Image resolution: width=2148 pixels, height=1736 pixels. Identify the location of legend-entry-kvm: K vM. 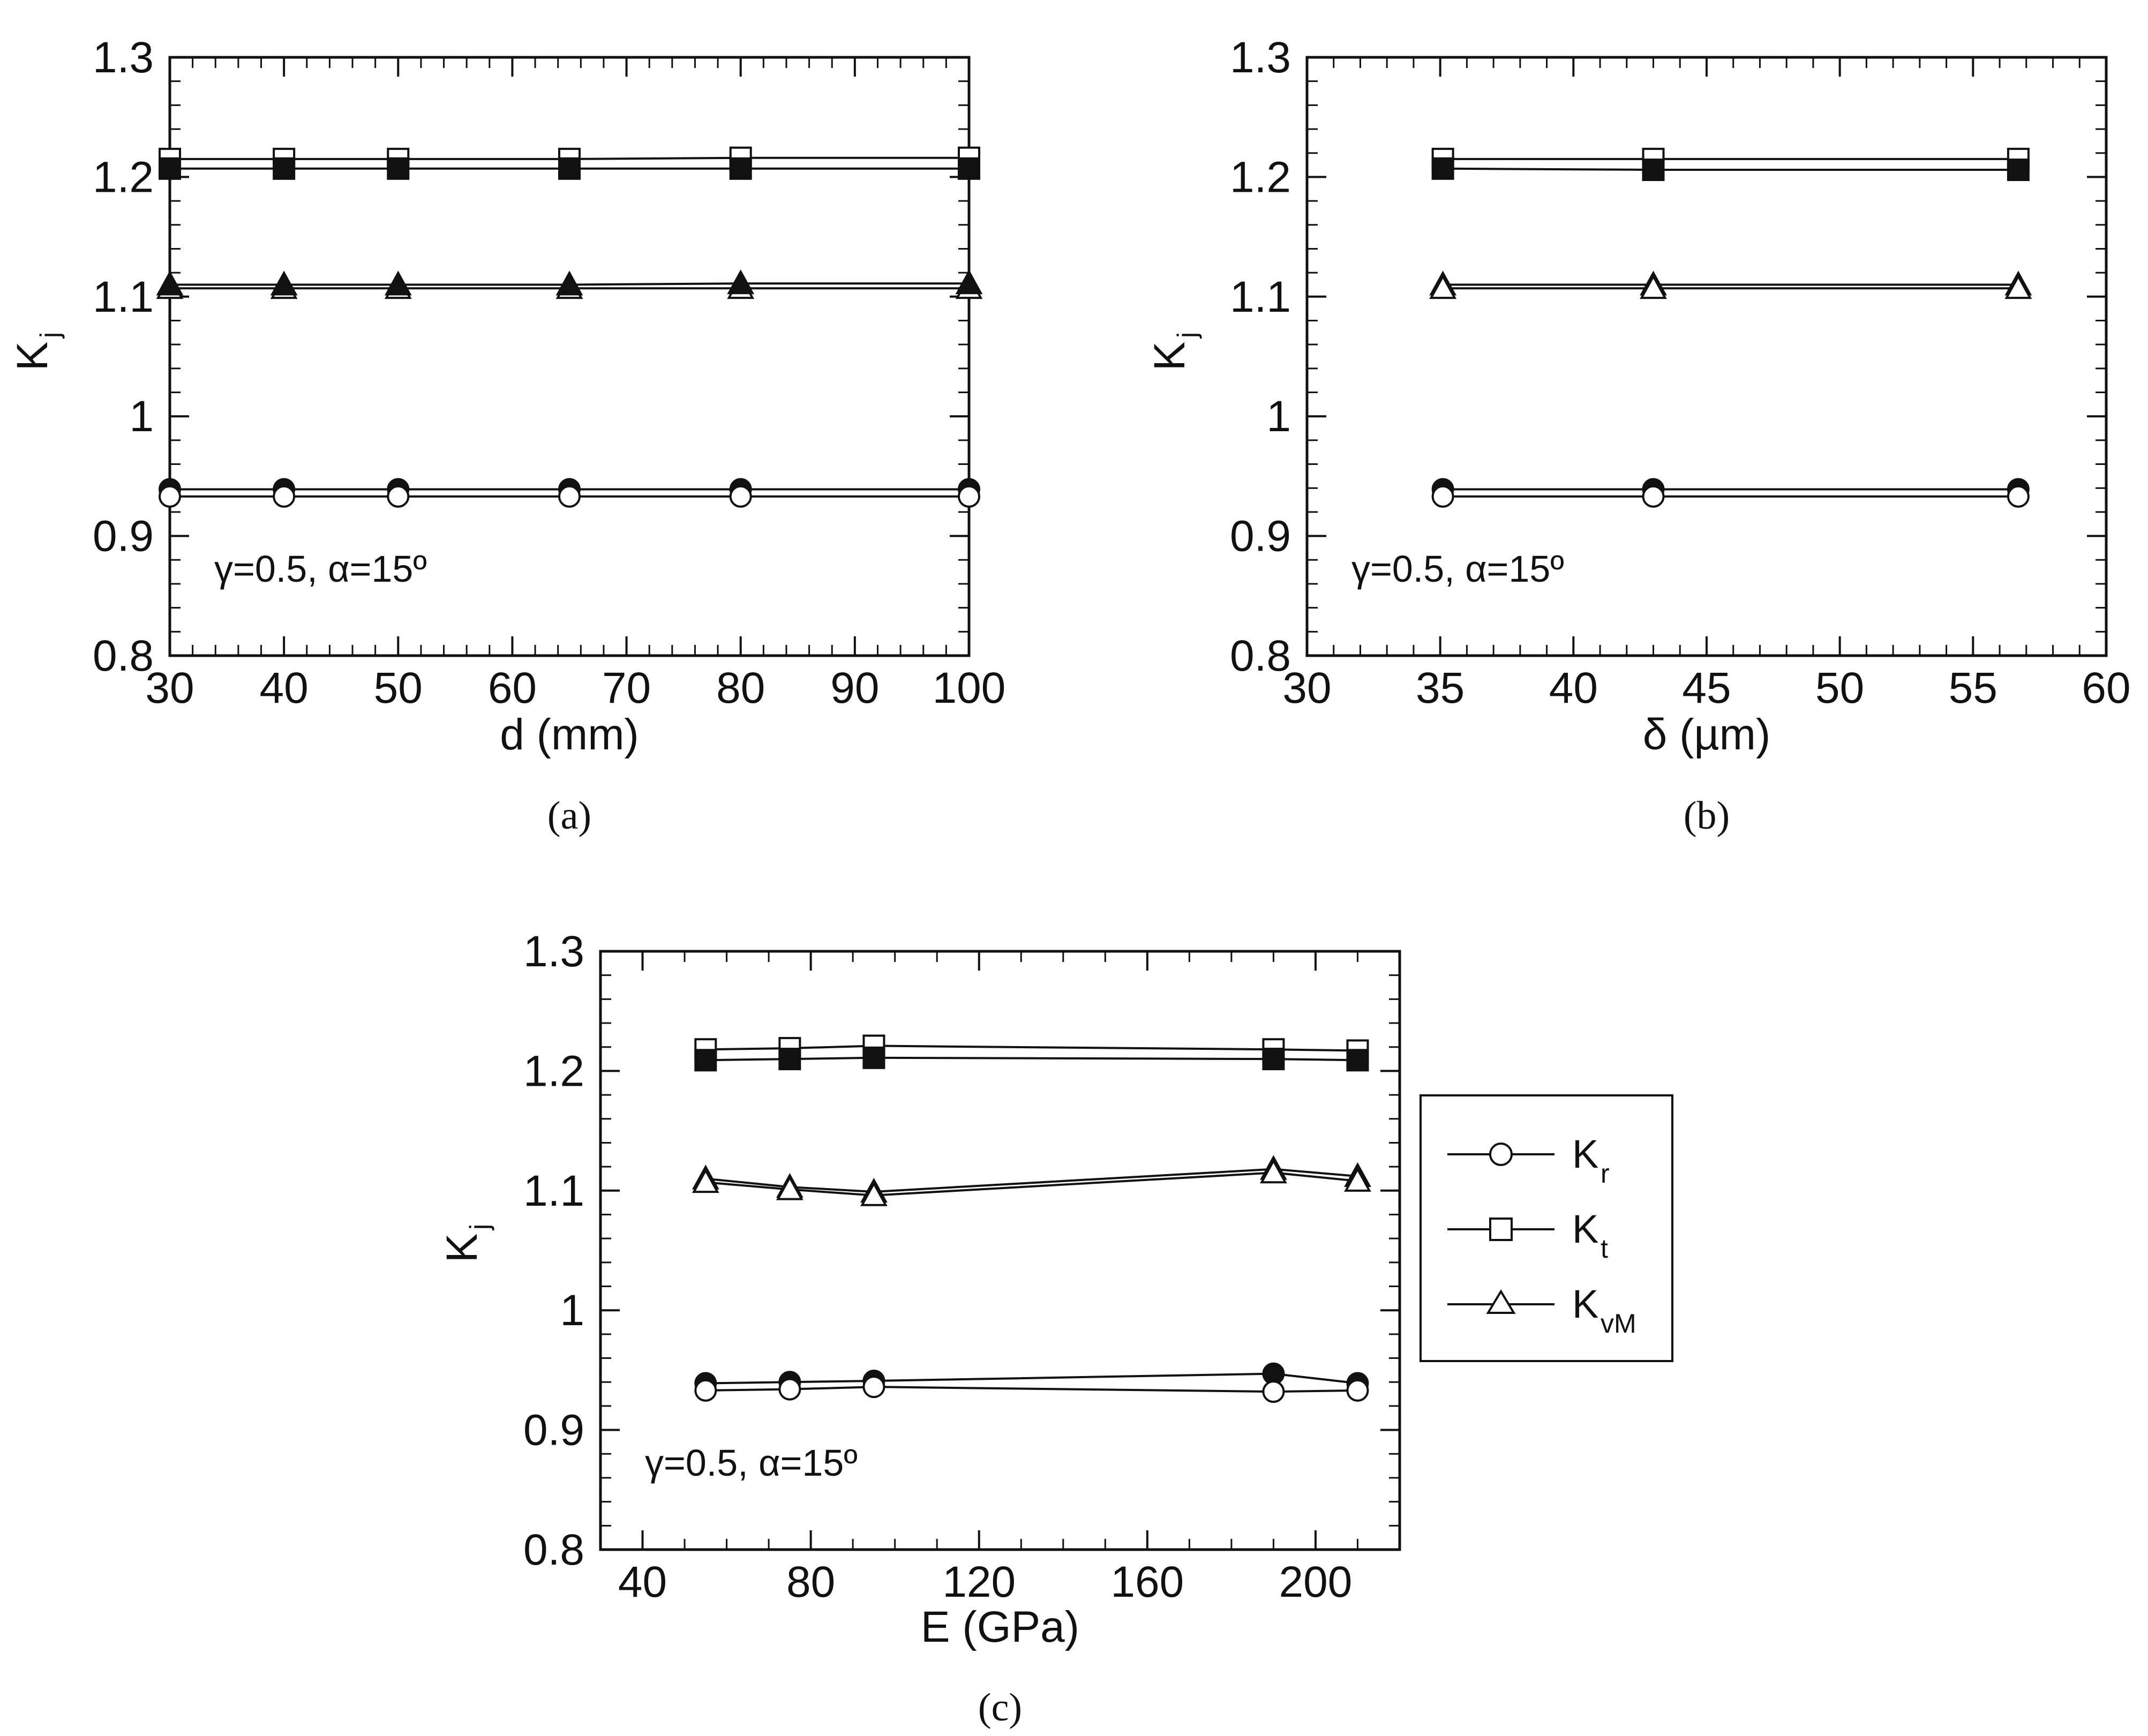
(1541, 1311).